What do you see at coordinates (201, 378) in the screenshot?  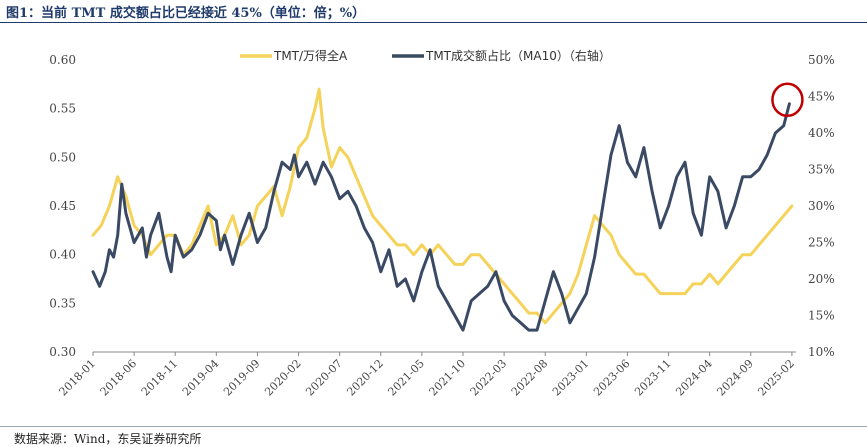 I see `x-tick-label: 2019-04` at bounding box center [201, 378].